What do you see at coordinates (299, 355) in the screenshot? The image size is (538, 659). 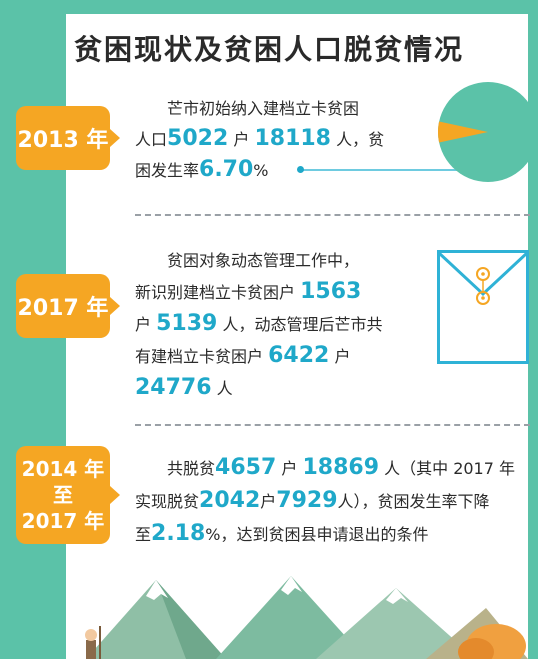 I see `total-households-number: 6422` at bounding box center [299, 355].